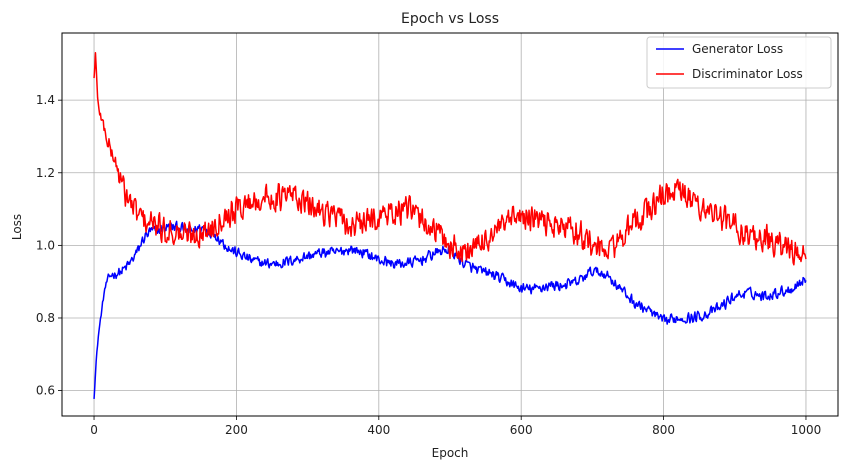 Image resolution: width=846 pixels, height=470 pixels. I want to click on y-tick-label: 1.0, so click(45, 245).